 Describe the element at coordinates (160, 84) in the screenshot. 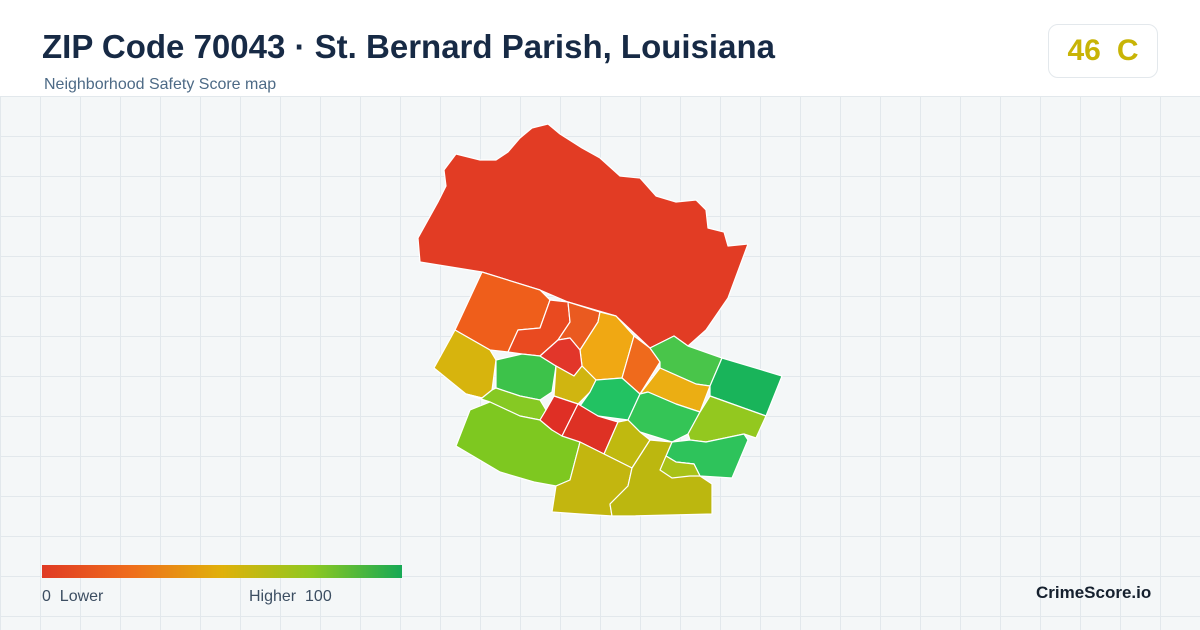

I see `page-subtitle: Neighborhood Safety Score map` at that location.